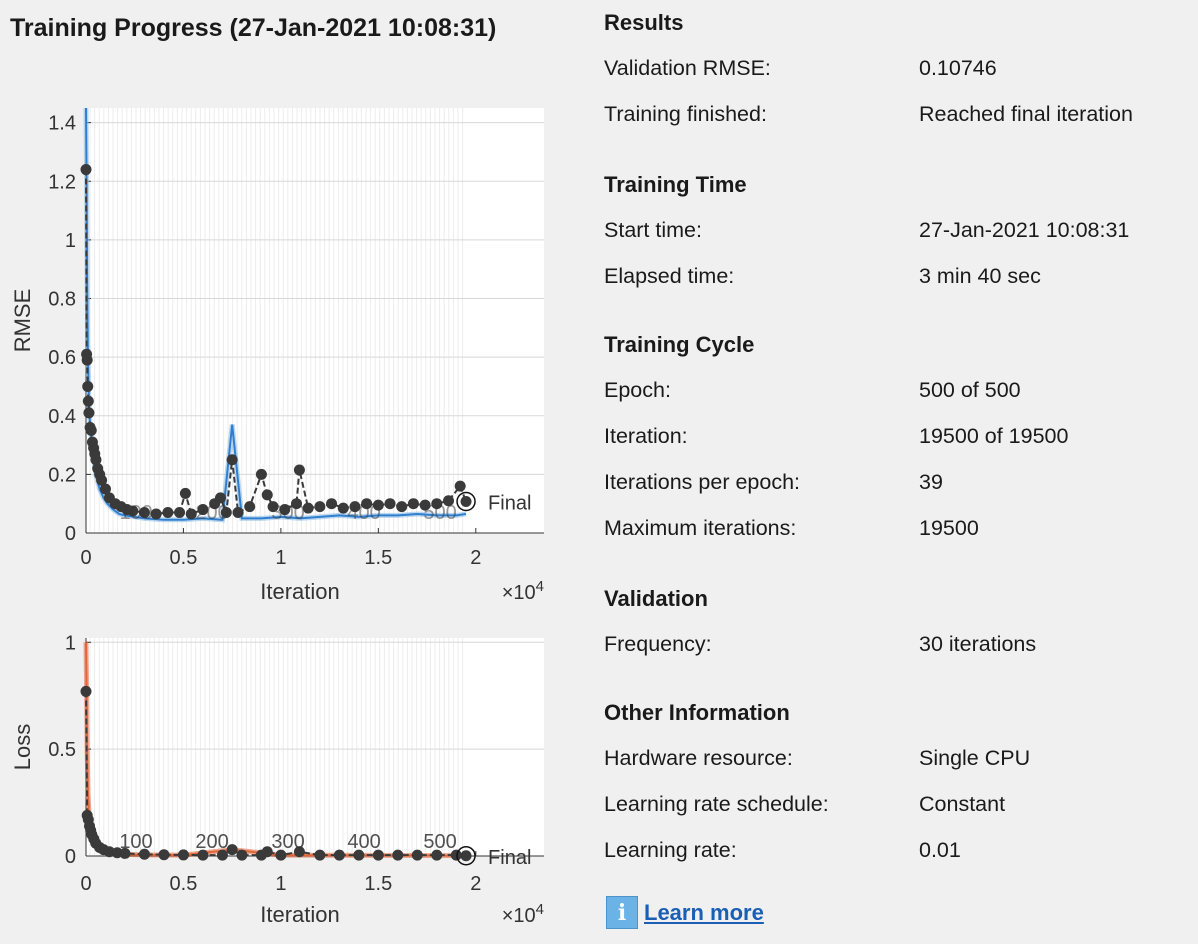 This screenshot has height=944, width=1198. I want to click on loss-y-tick-label: 0, so click(70, 857).